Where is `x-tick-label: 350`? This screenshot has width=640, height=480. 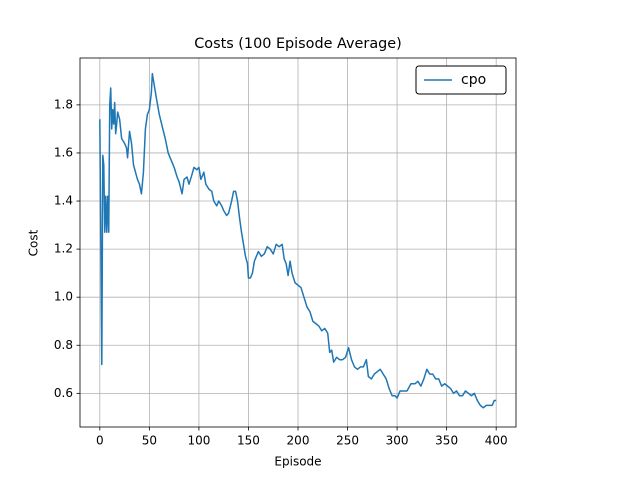
x-tick-label: 350 is located at coordinates (446, 441).